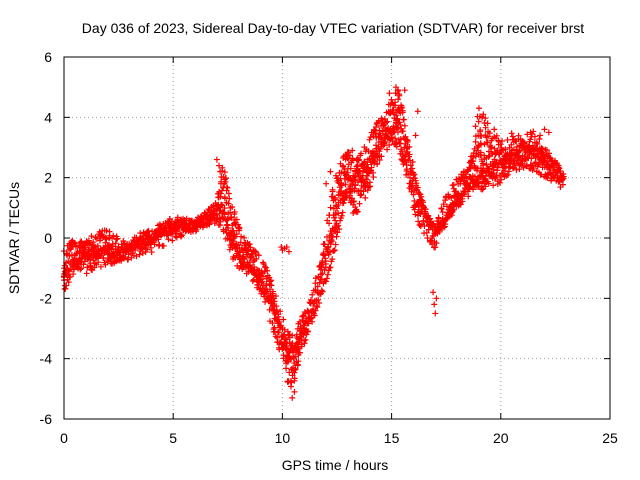  Describe the element at coordinates (48, 57) in the screenshot. I see `y-tick-label: 6` at that location.